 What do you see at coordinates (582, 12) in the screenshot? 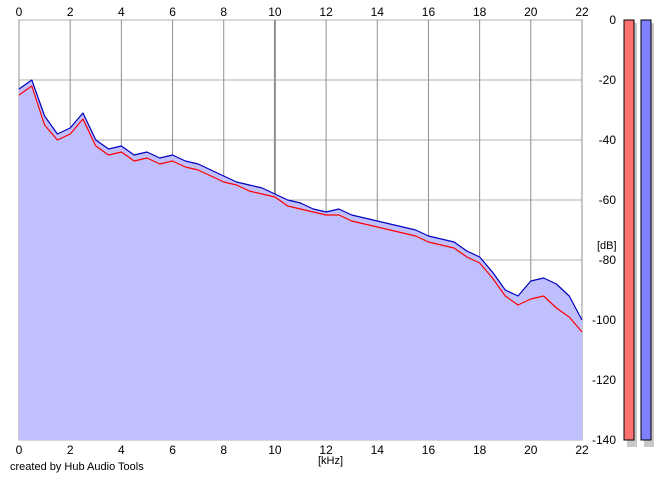
I see `x-tick-label-top: 22` at bounding box center [582, 12].